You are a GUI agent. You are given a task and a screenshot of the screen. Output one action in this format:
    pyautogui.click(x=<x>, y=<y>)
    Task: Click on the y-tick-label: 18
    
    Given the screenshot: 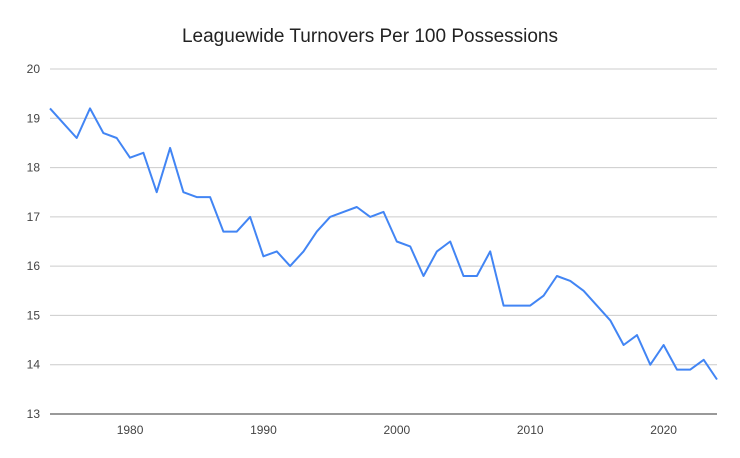 What is the action you would take?
    pyautogui.click(x=34, y=168)
    